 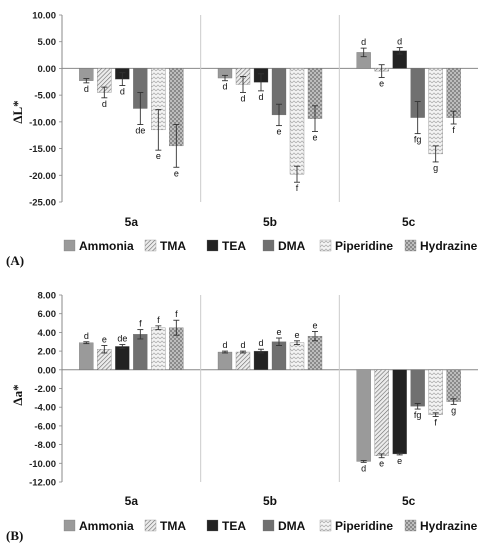 I want to click on bar-dma-5c, so click(x=417, y=388).